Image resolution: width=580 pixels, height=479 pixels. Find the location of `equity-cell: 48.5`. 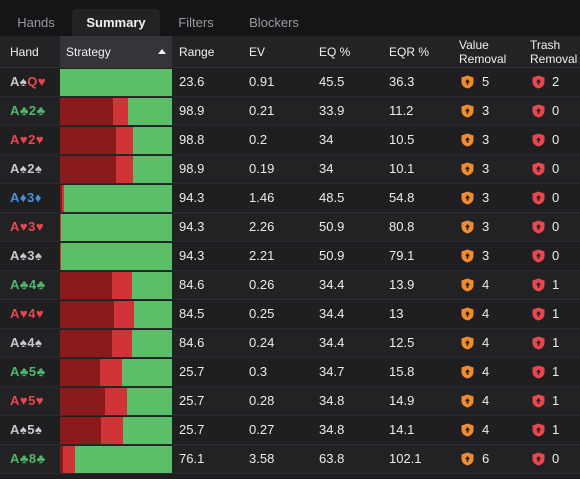

equity-cell: 48.5 is located at coordinates (332, 197).